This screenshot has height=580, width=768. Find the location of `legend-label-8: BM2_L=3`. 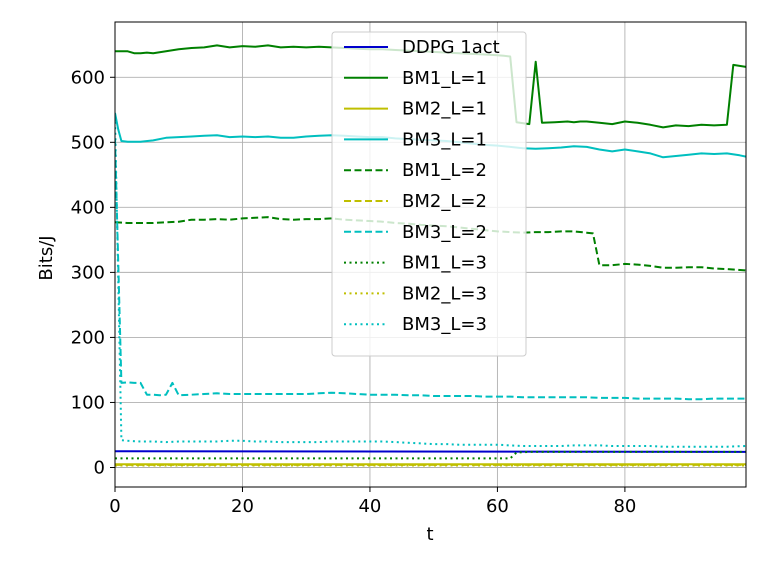

legend-label-8: BM2_L=3 is located at coordinates (444, 293).